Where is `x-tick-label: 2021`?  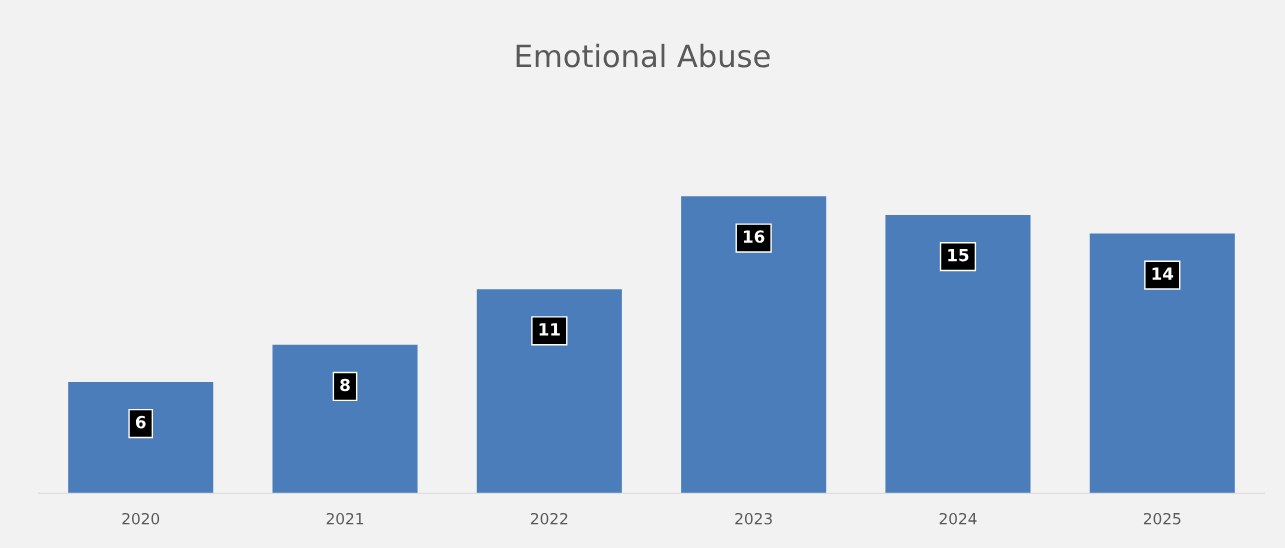 x-tick-label: 2021 is located at coordinates (345, 518).